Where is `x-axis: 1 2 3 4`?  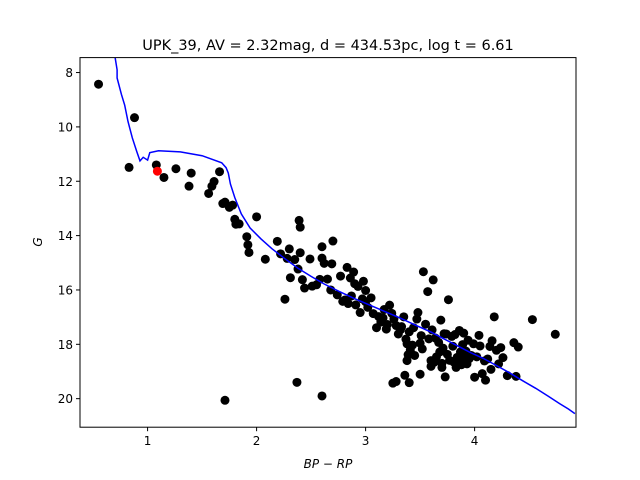
x-axis: 1 2 3 4 is located at coordinates (311, 437).